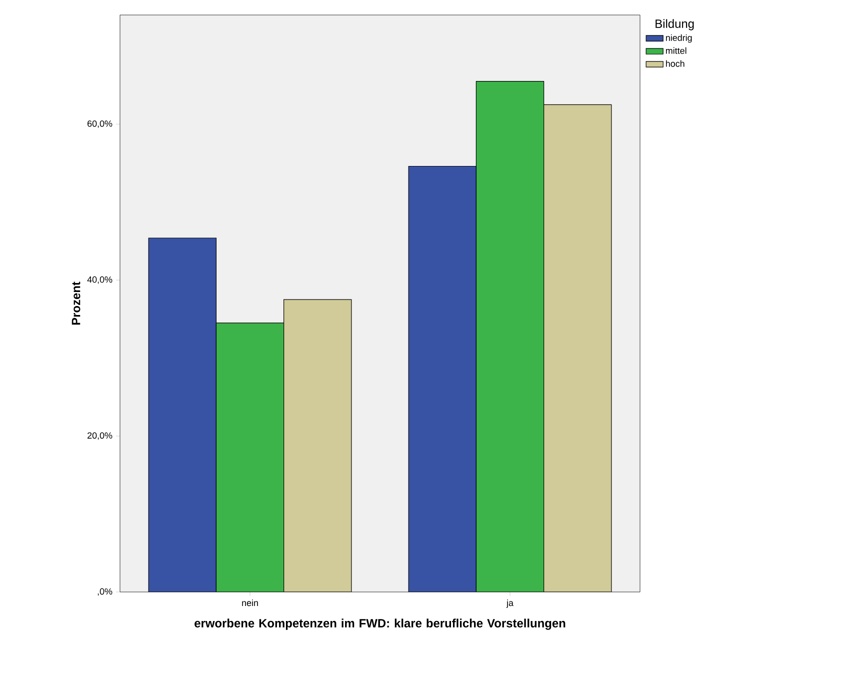  What do you see at coordinates (99, 280) in the screenshot?
I see `y-tick-label: 40,0%` at bounding box center [99, 280].